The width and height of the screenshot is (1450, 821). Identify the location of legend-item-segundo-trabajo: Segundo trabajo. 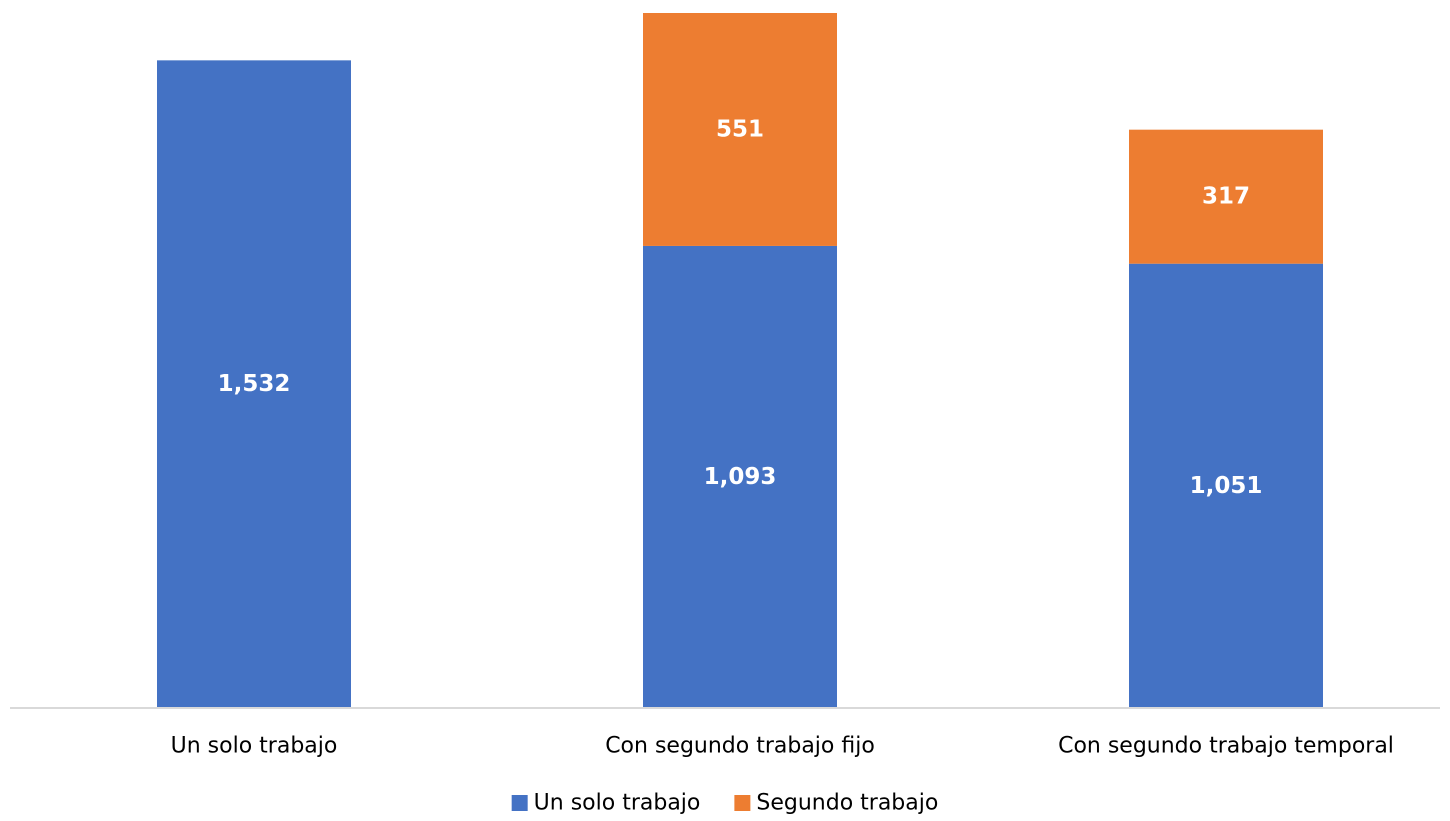
(836, 803).